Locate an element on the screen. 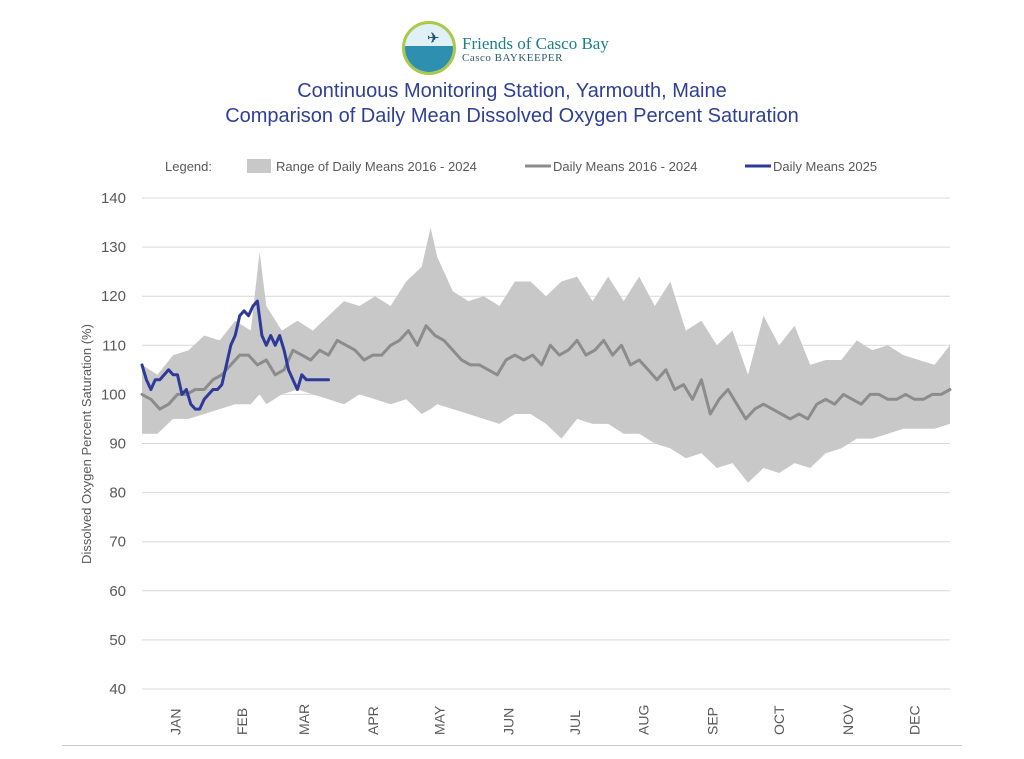  x-tick-label-jul: JUL is located at coordinates (575, 722).